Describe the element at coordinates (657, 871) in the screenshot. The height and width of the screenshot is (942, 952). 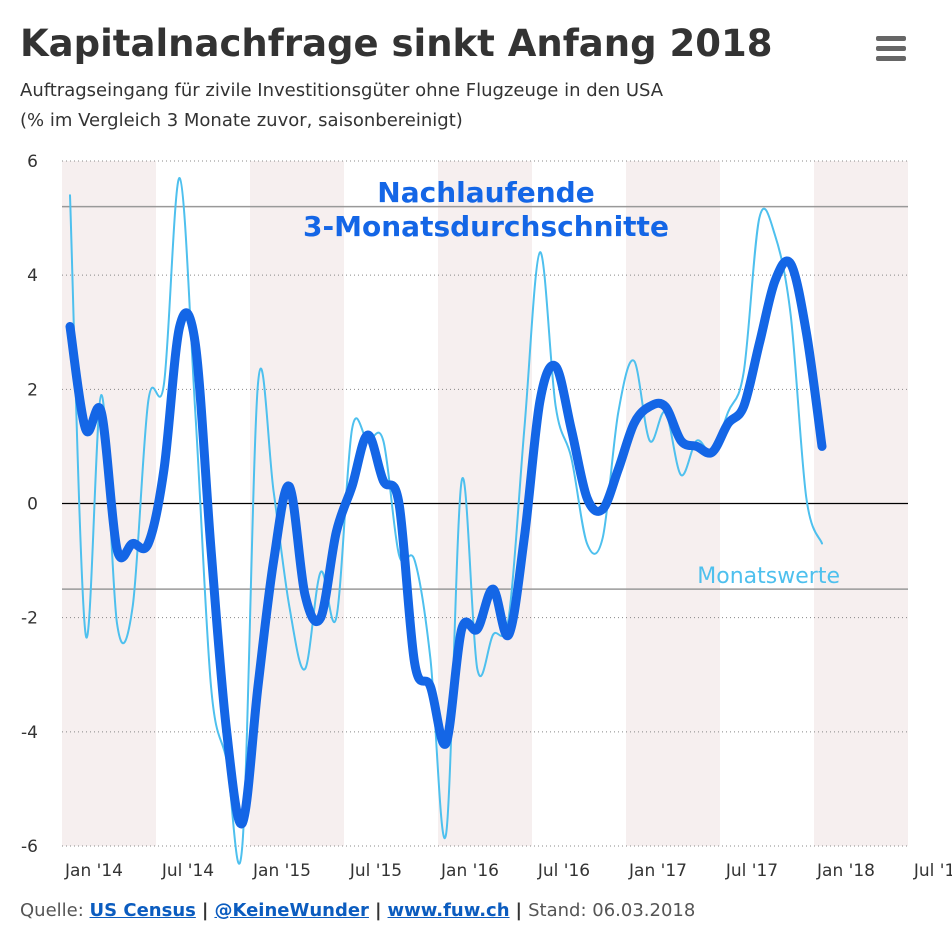
I see `x-tick-label: Jan '17` at that location.